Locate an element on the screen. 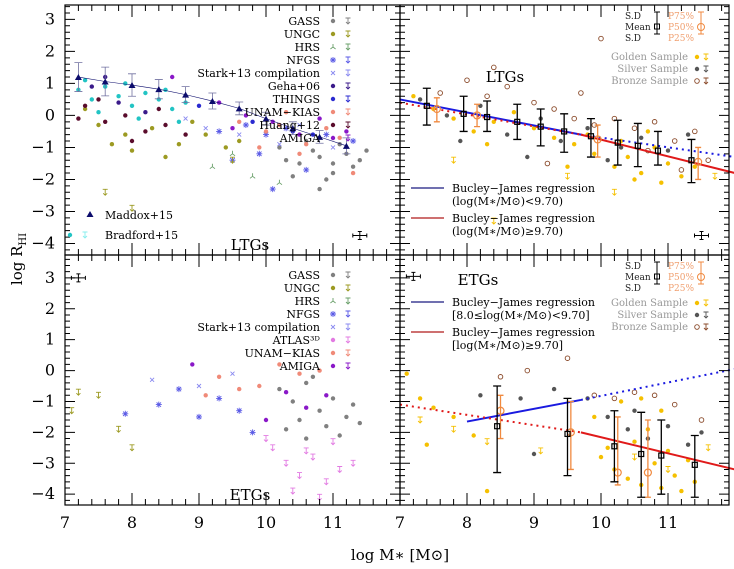 This screenshot has height=569, width=734. percentile-legend-p25: P25% is located at coordinates (681, 39).